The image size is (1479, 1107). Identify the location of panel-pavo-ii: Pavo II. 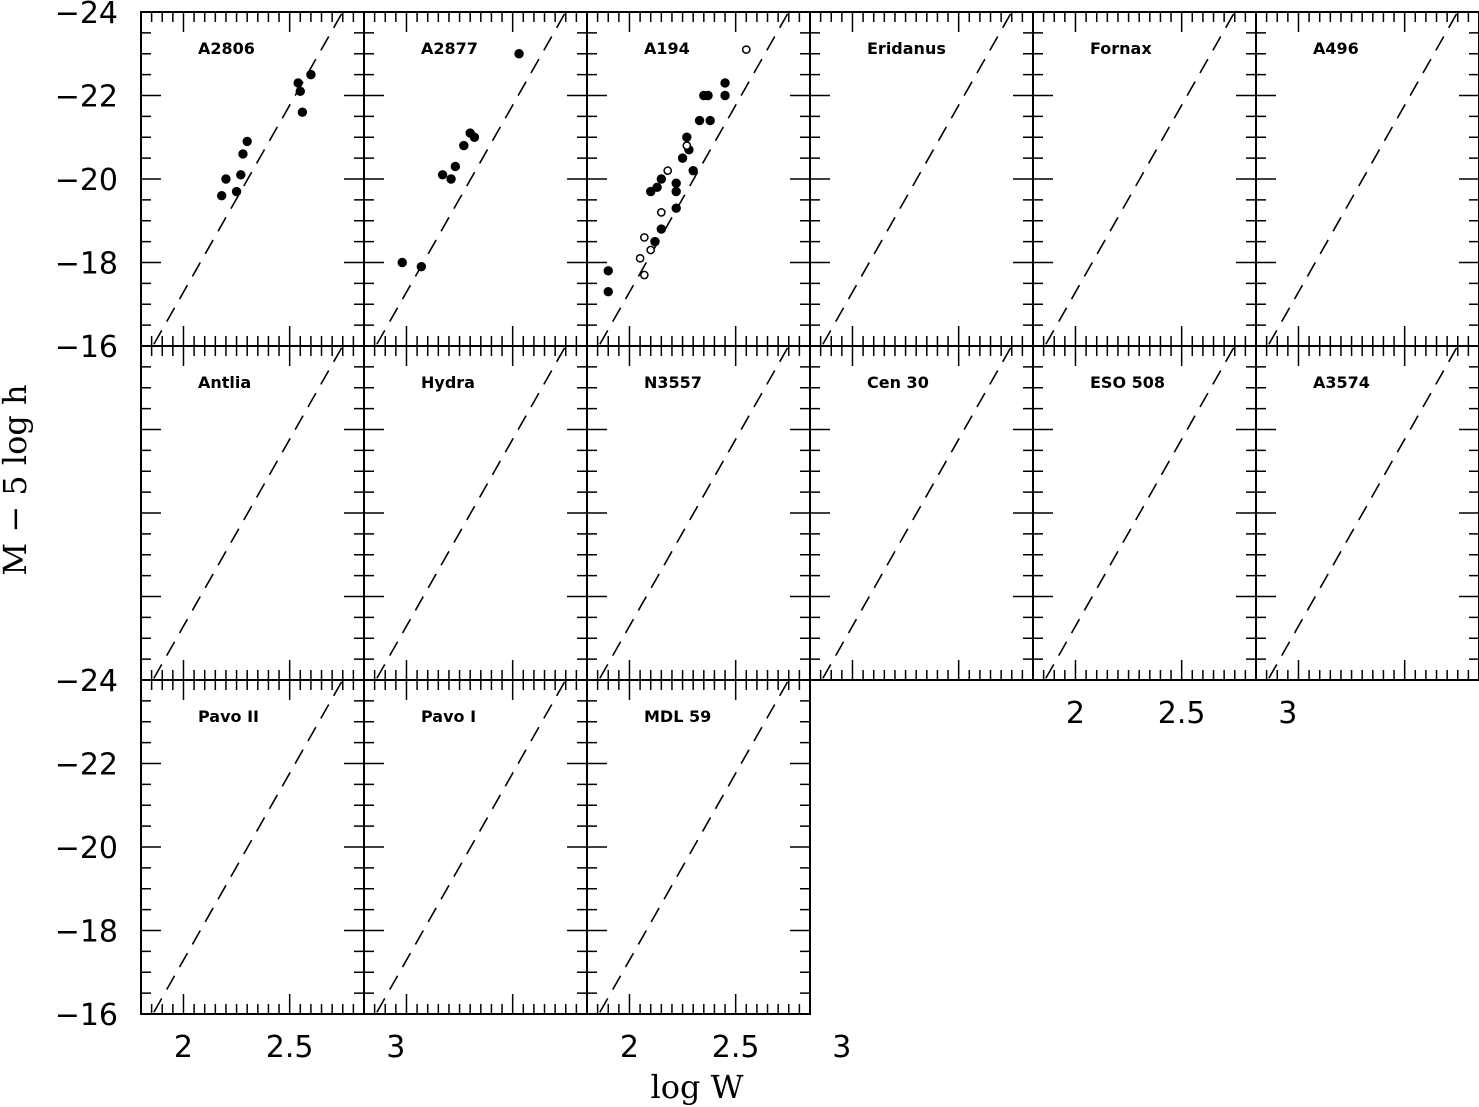
(252, 847).